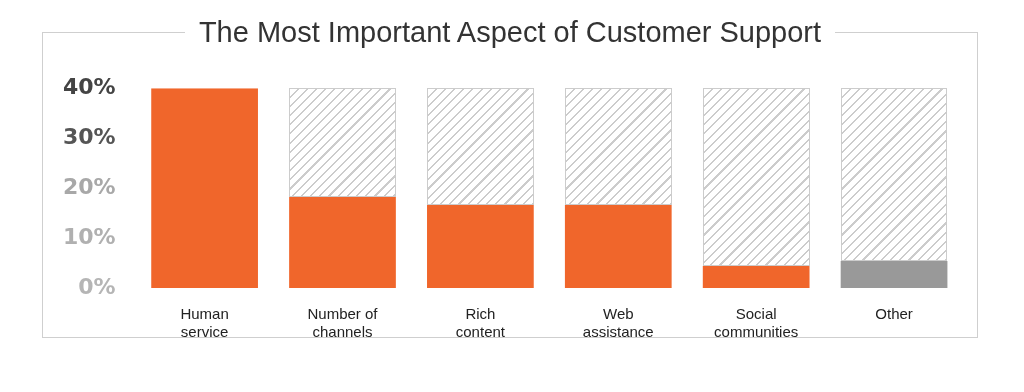  What do you see at coordinates (480, 323) in the screenshot?
I see `x-tick-label: Rich content` at bounding box center [480, 323].